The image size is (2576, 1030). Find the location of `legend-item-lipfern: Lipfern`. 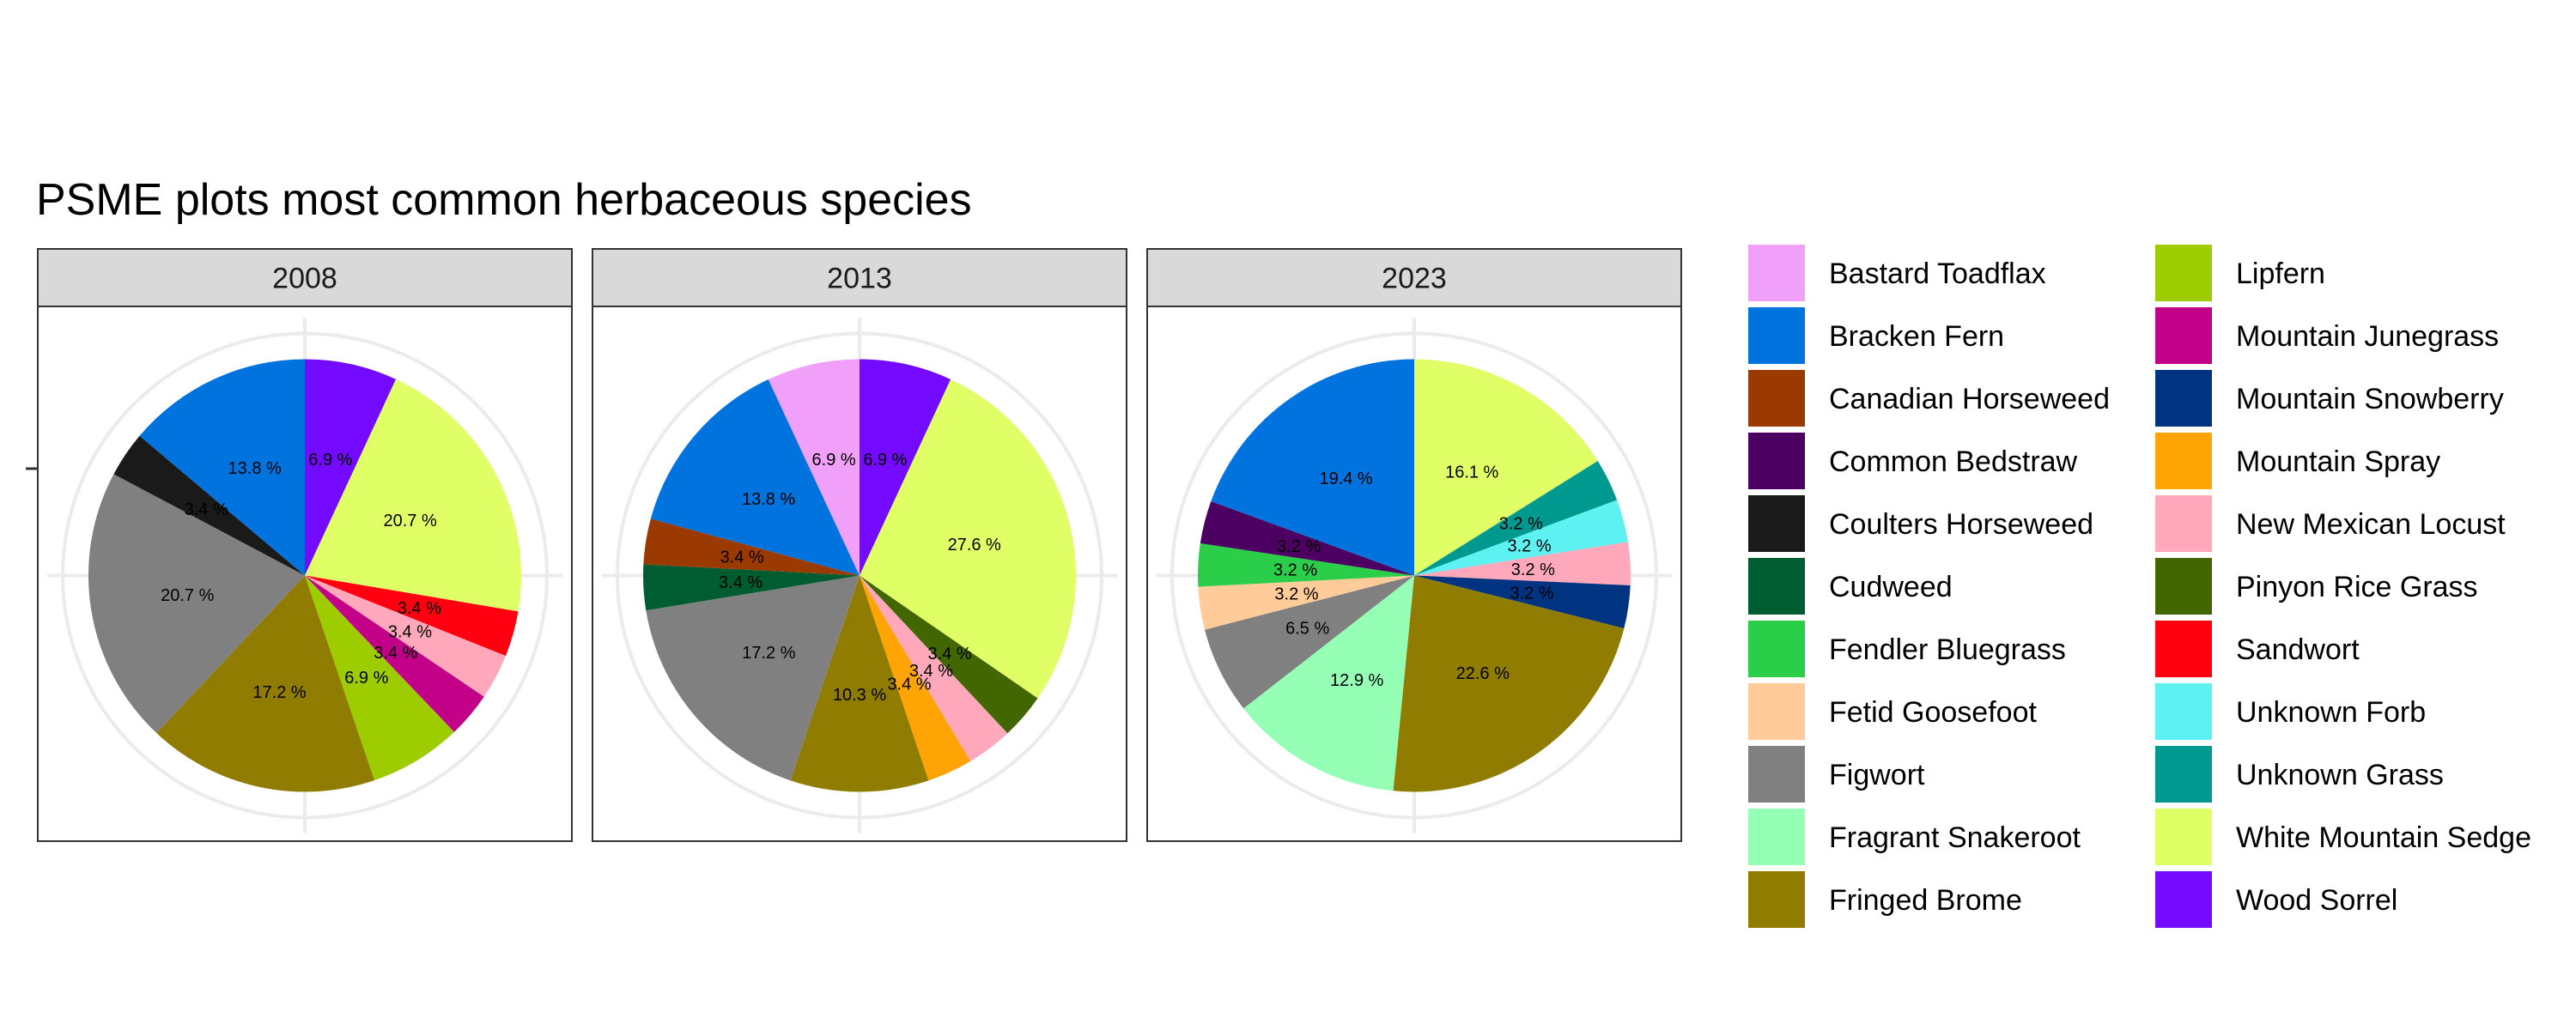

legend-item-lipfern: Lipfern is located at coordinates (2240, 273).